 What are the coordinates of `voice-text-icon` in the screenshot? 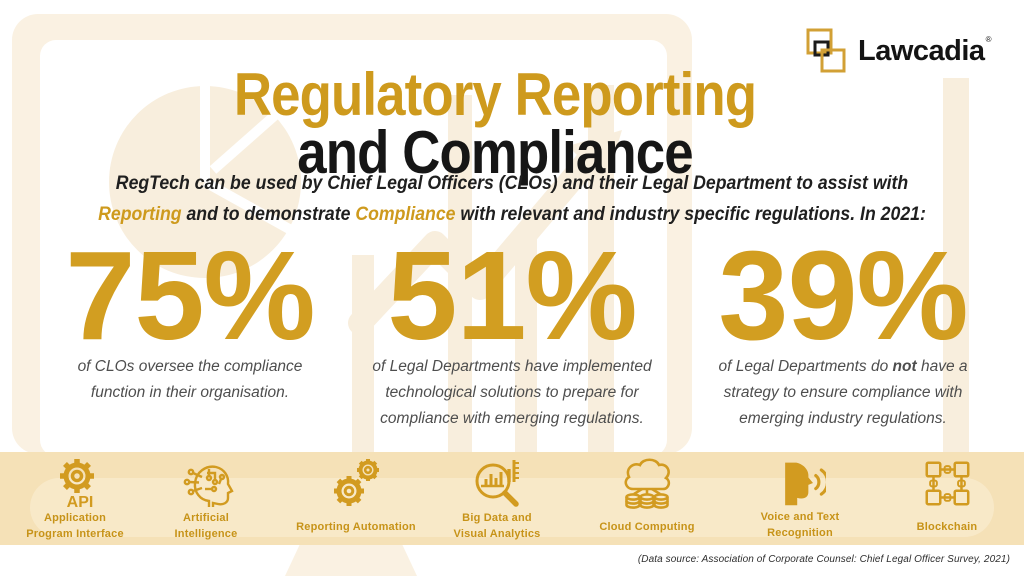 It's located at (805, 483).